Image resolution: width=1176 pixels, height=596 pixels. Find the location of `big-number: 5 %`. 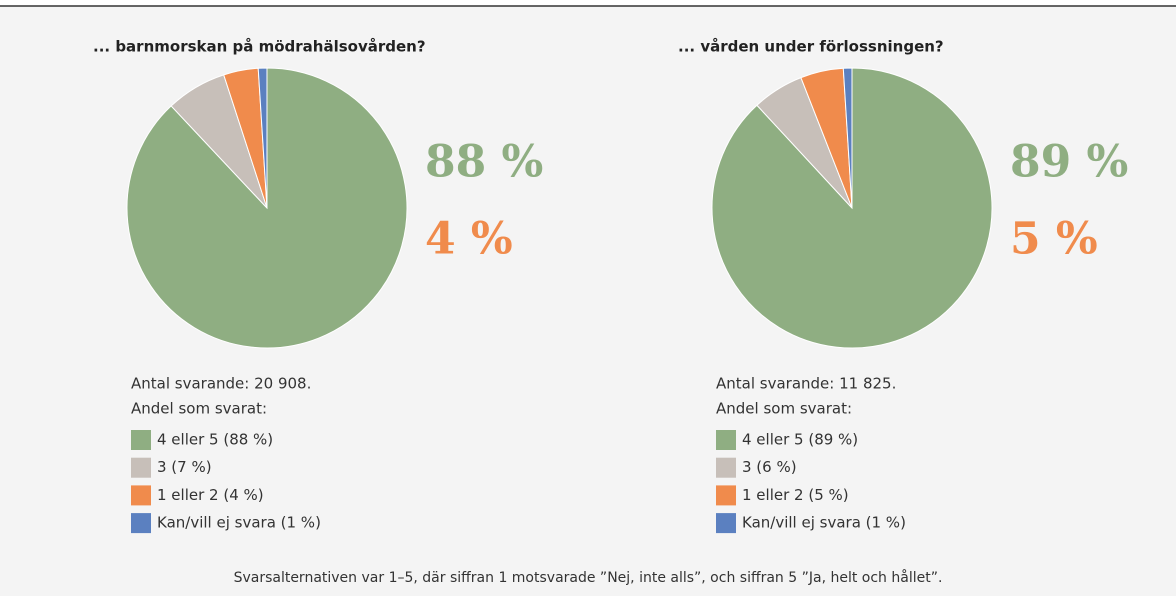

big-number: 5 % is located at coordinates (1054, 239).